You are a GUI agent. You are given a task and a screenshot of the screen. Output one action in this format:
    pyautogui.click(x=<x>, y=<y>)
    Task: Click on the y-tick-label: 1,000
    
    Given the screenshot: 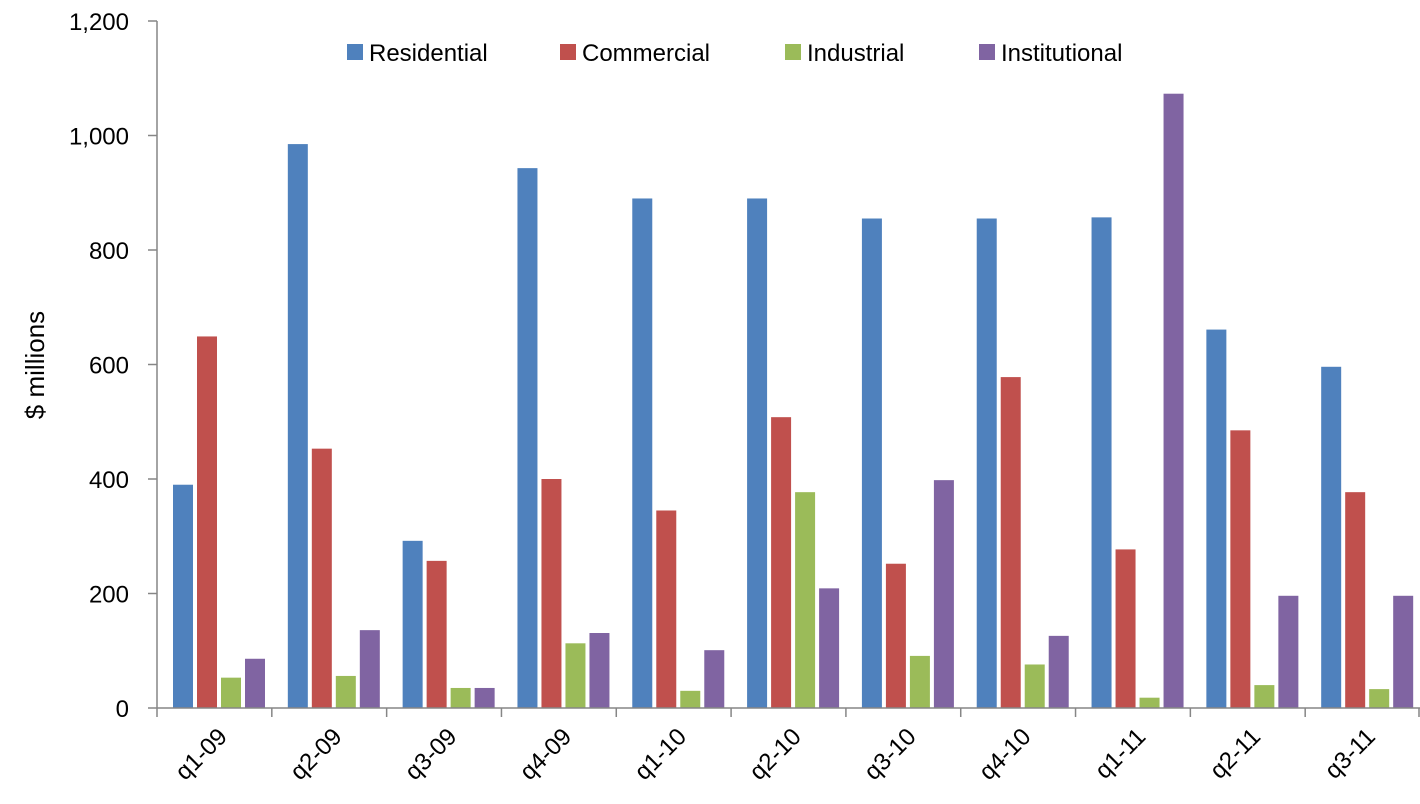 What is the action you would take?
    pyautogui.click(x=99, y=137)
    